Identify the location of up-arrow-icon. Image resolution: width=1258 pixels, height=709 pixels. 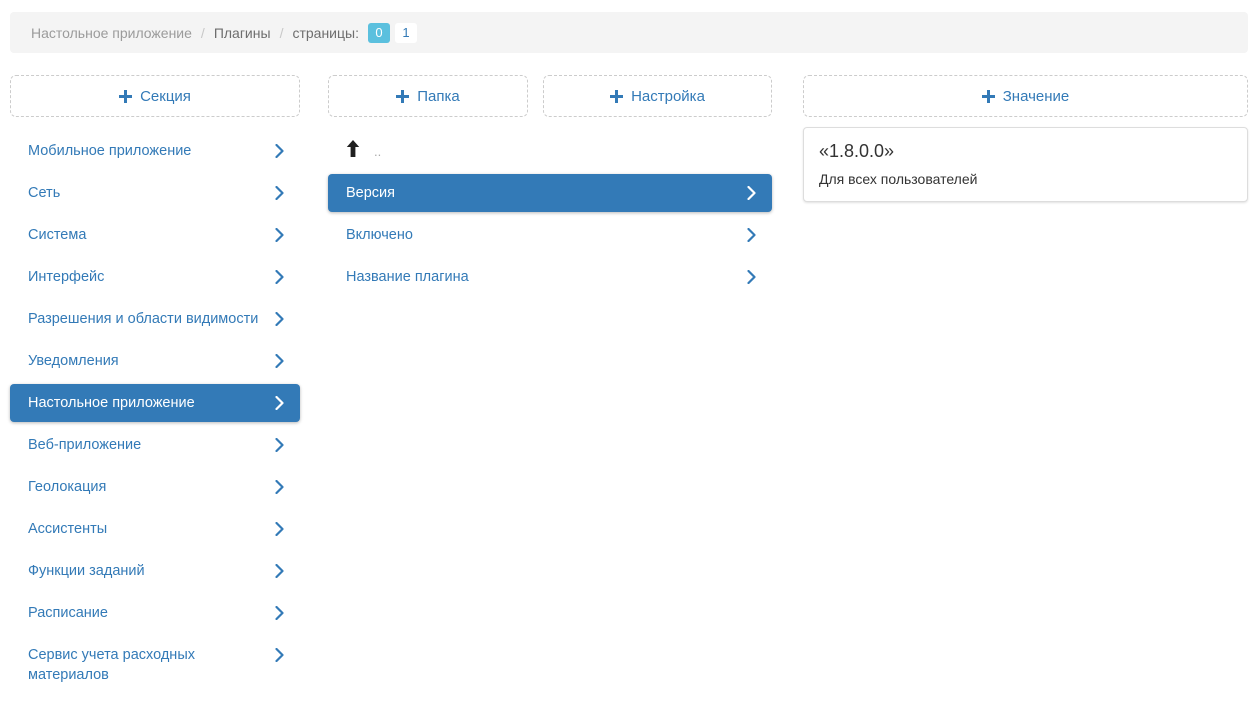
(353, 151).